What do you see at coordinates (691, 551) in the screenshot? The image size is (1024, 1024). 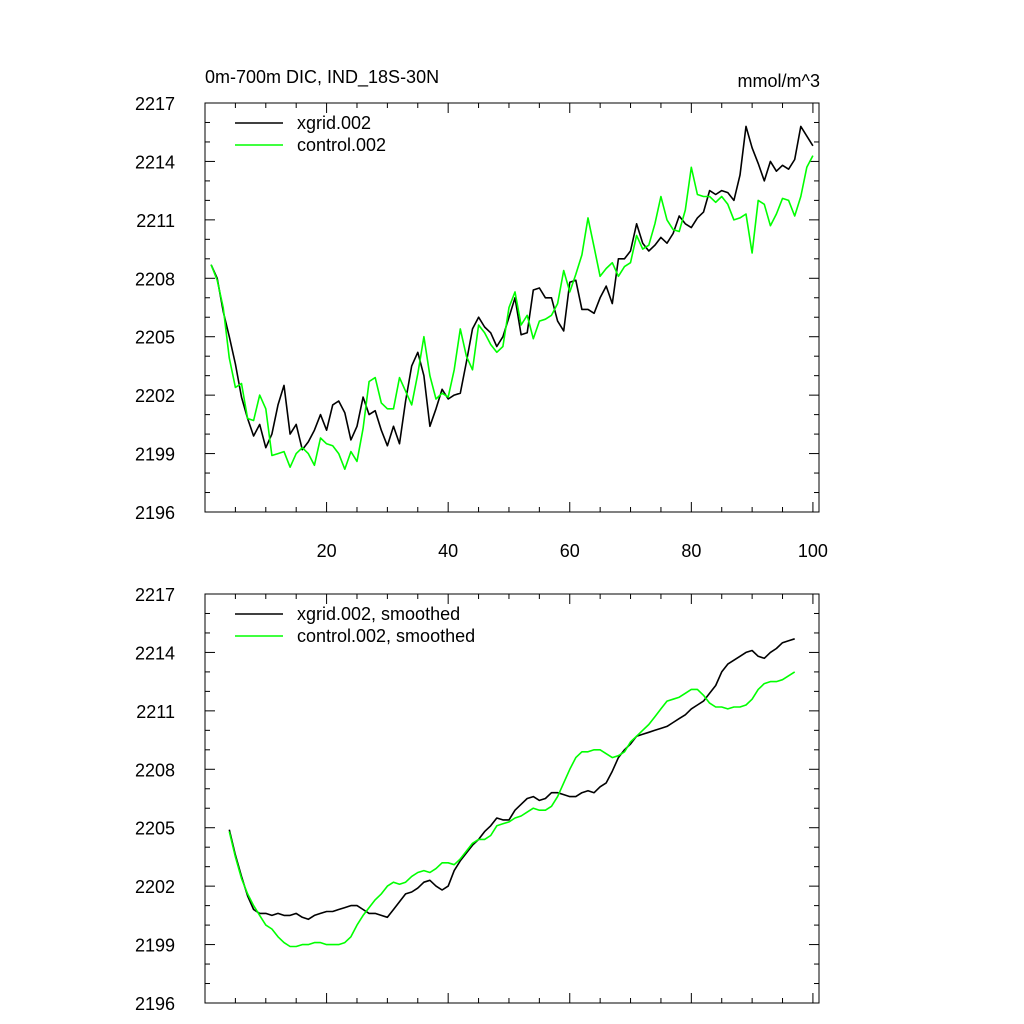 I see `x-tick-label: 80` at bounding box center [691, 551].